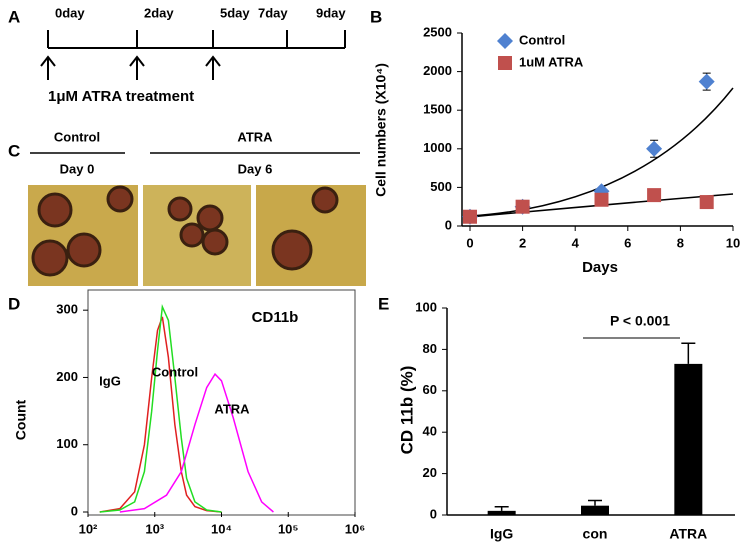 Image resolution: width=749 pixels, height=549 pixels. Describe the element at coordinates (197, 235) in the screenshot. I see `micrographs` at that location.